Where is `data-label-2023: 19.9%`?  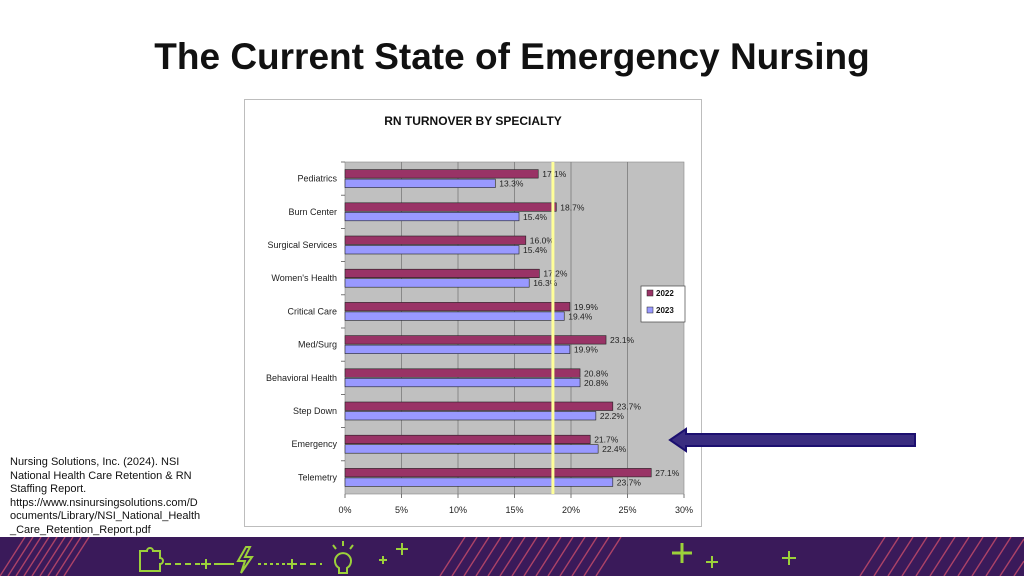
data-label-2023: 19.9% is located at coordinates (586, 350).